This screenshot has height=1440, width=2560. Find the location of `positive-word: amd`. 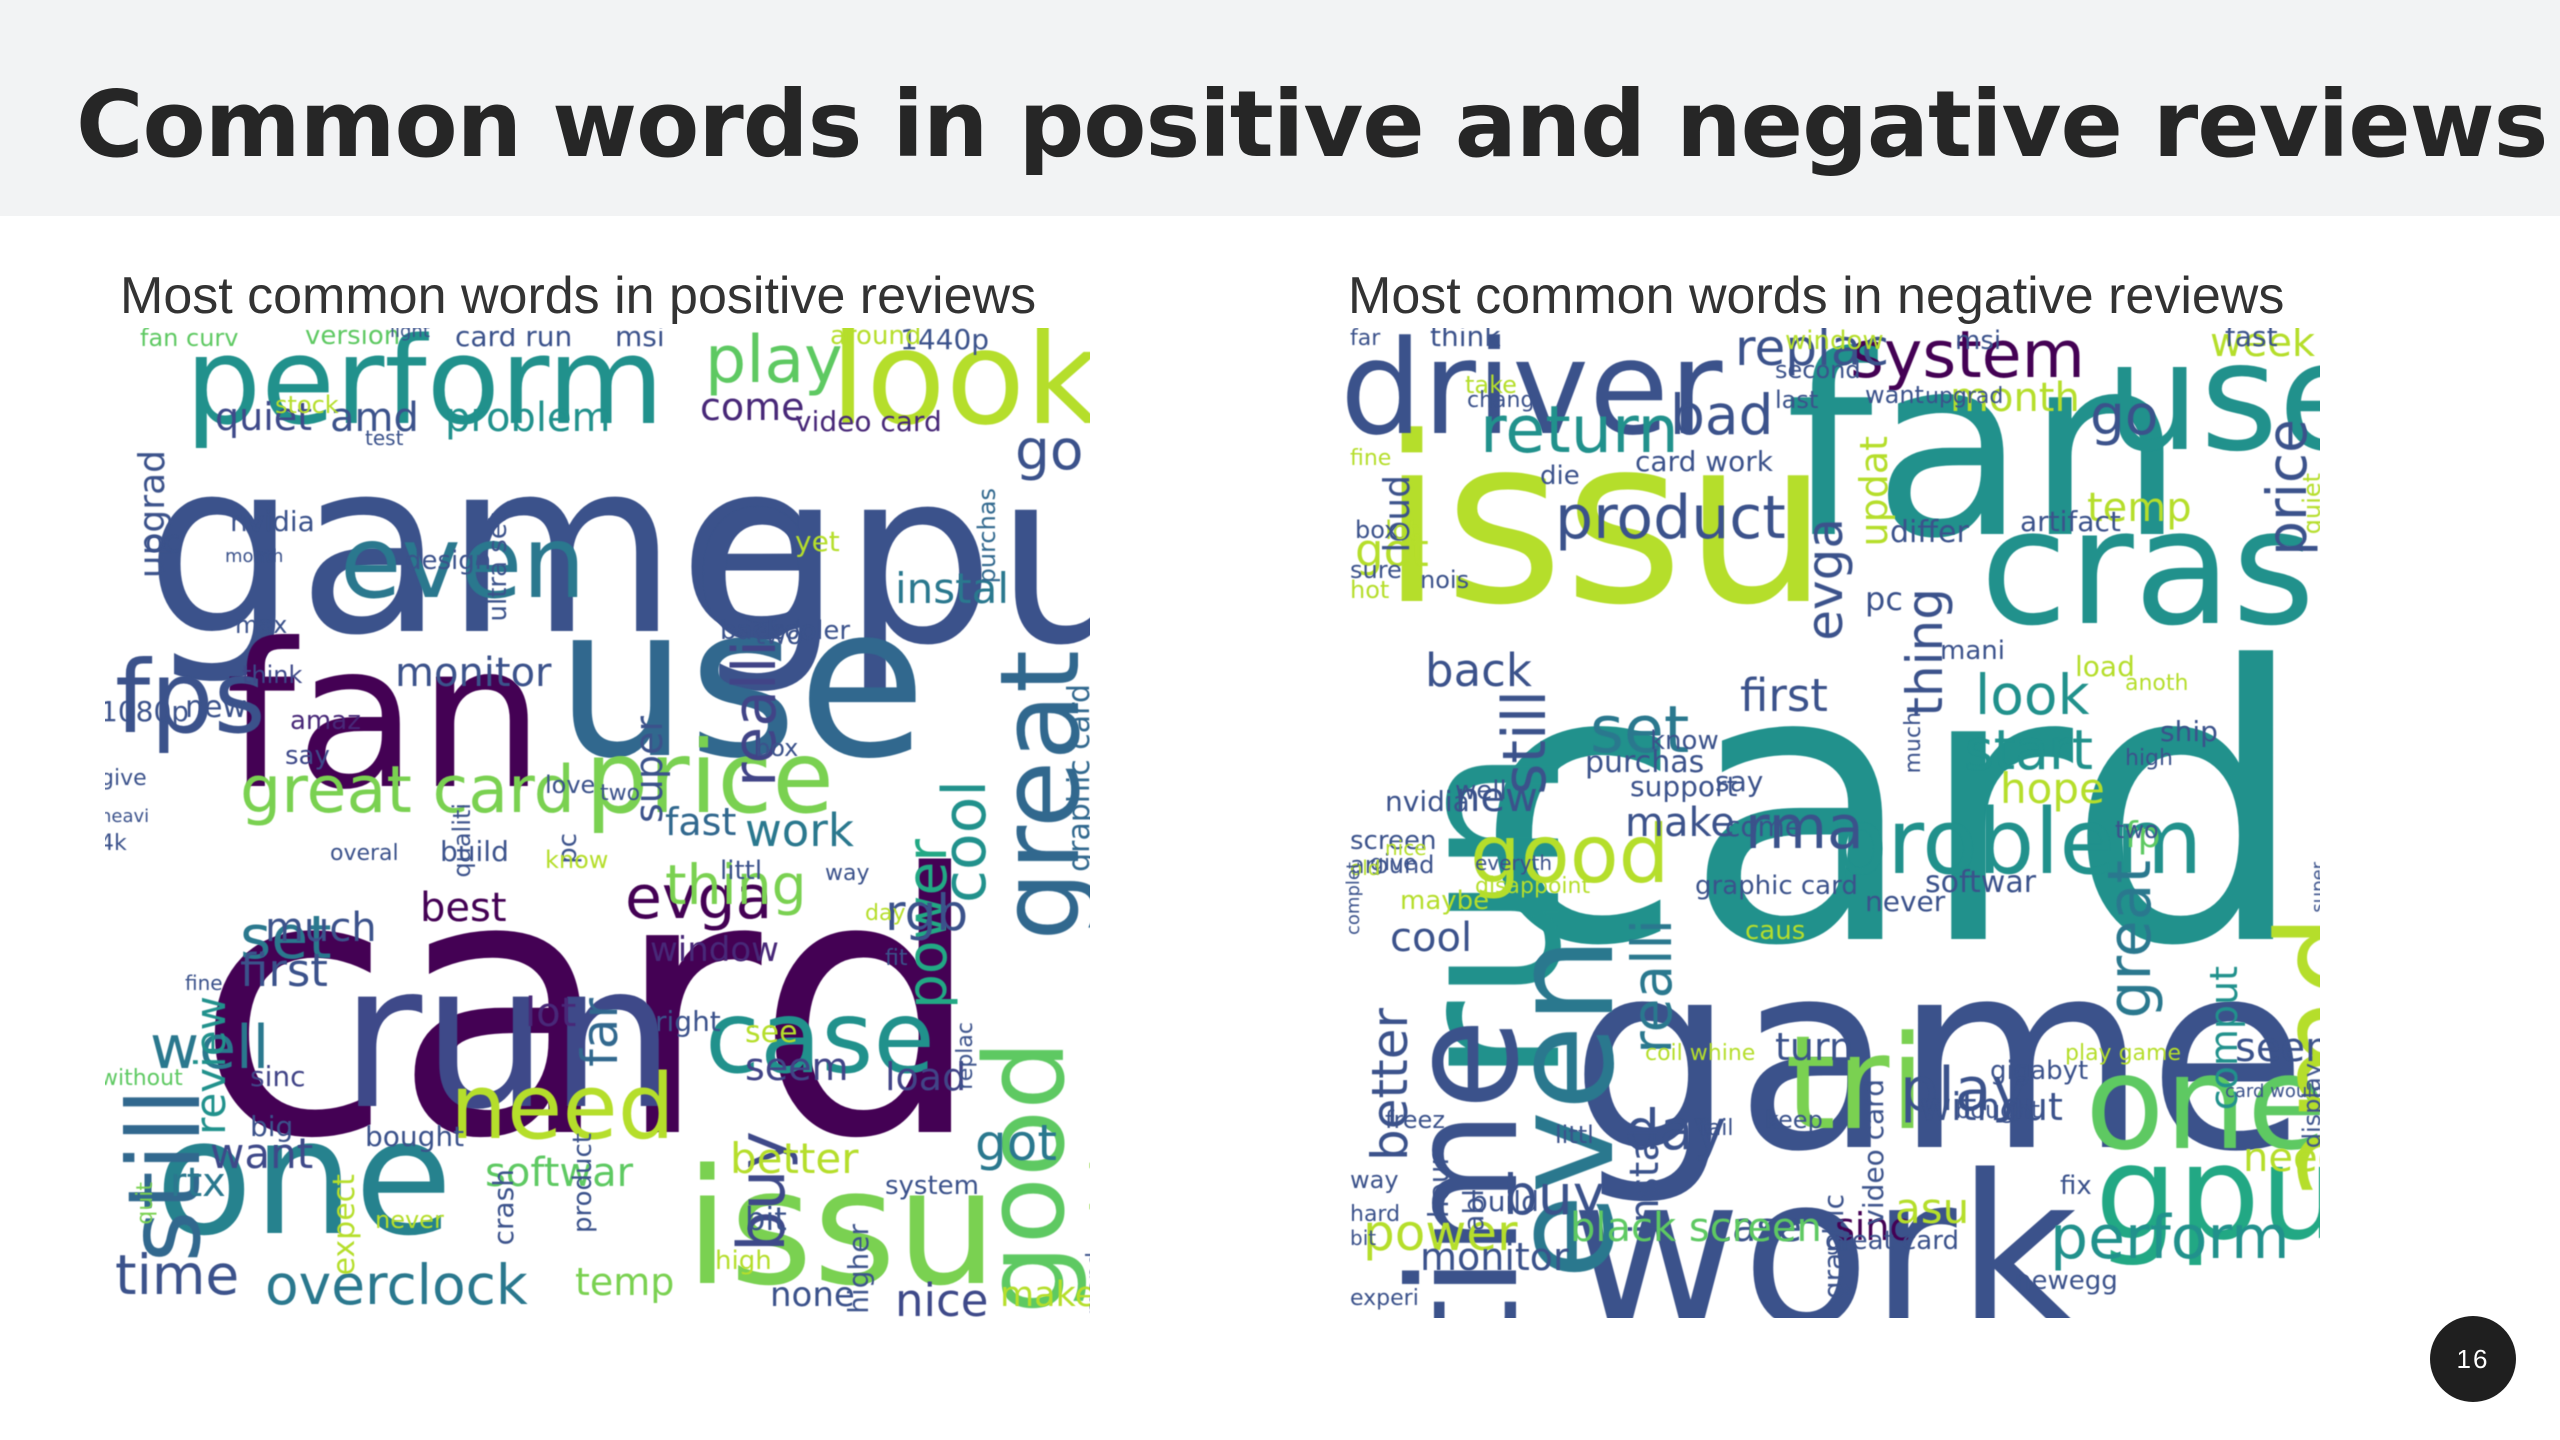

positive-word: amd is located at coordinates (374, 418).